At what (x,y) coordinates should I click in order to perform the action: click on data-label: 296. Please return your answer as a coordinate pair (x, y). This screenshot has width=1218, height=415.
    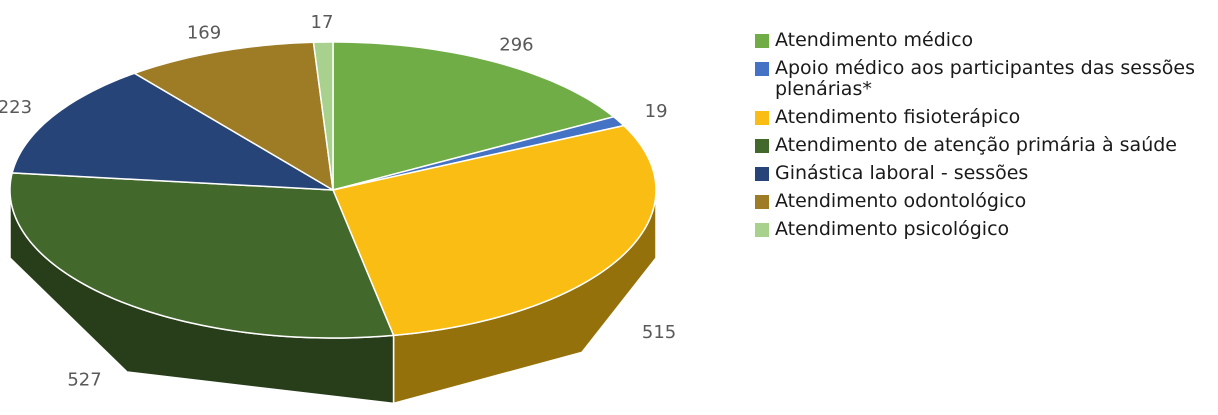
    Looking at the image, I should click on (516, 44).